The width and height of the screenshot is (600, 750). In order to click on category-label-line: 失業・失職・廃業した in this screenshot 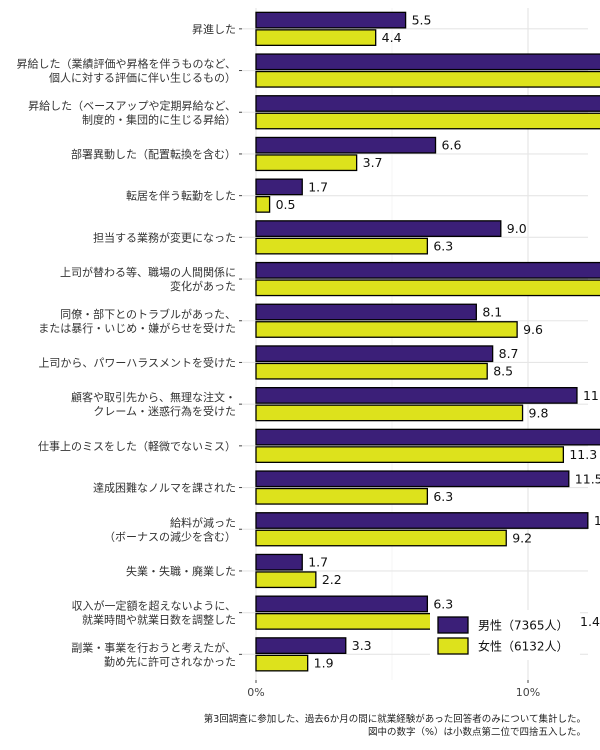, I will do `click(181, 571)`.